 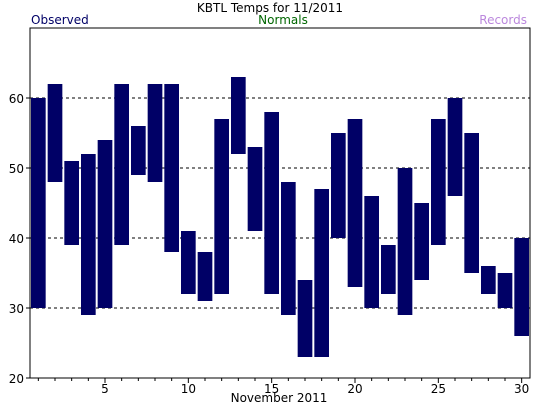 What do you see at coordinates (521, 389) in the screenshot?
I see `x-tick-label-30: 30` at bounding box center [521, 389].